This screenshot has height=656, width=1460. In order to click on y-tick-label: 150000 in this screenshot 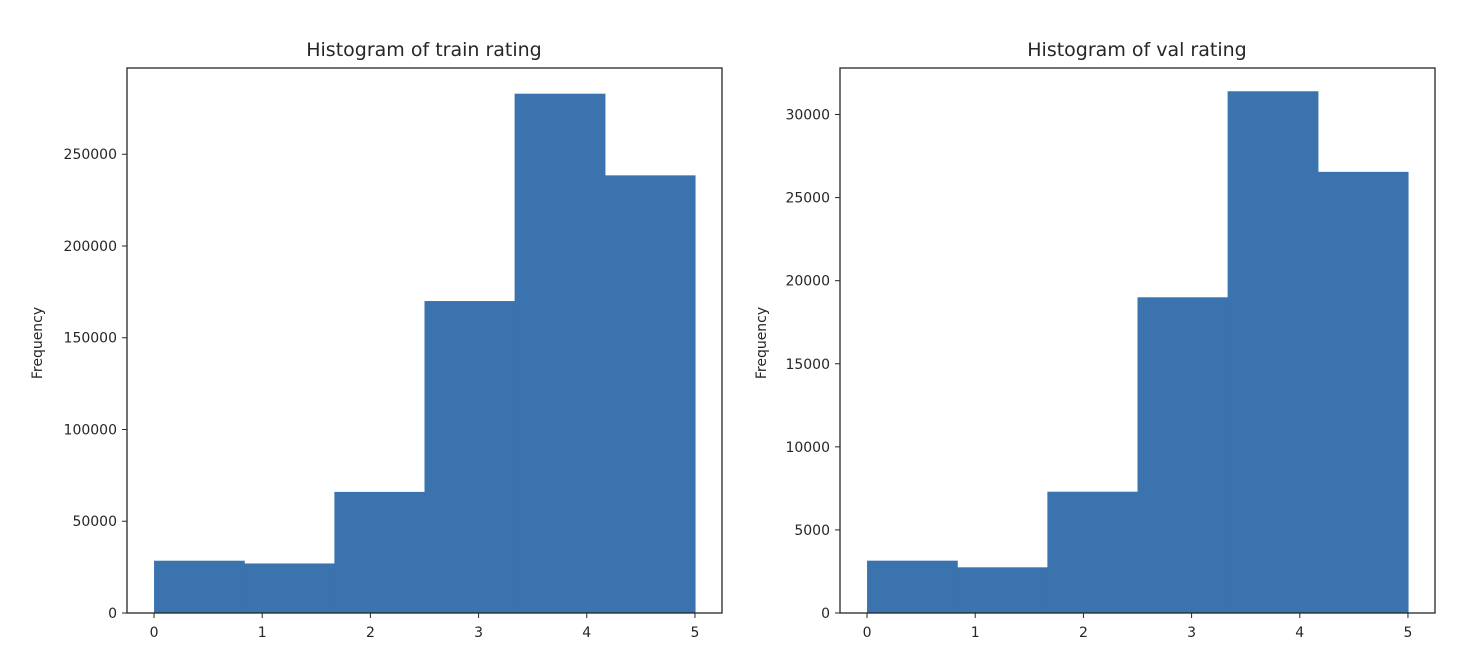, I will do `click(90, 339)`.